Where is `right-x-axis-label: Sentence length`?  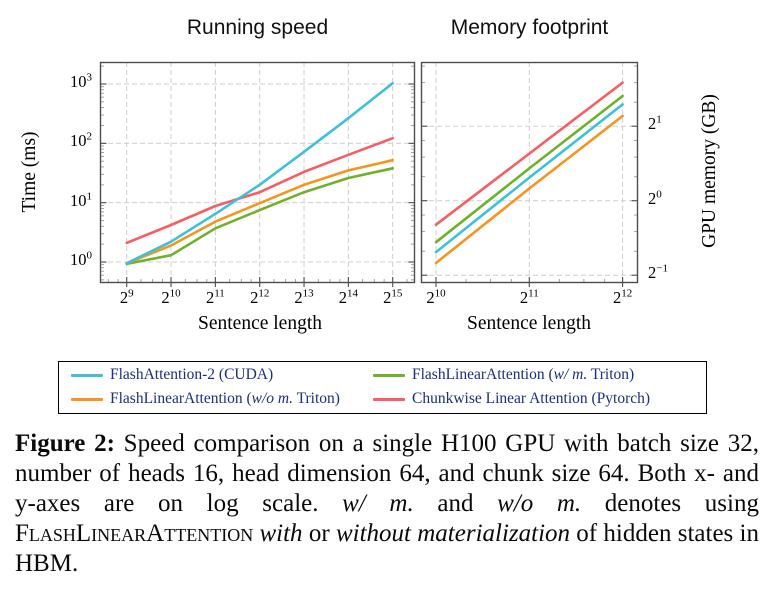 right-x-axis-label: Sentence length is located at coordinates (529, 323).